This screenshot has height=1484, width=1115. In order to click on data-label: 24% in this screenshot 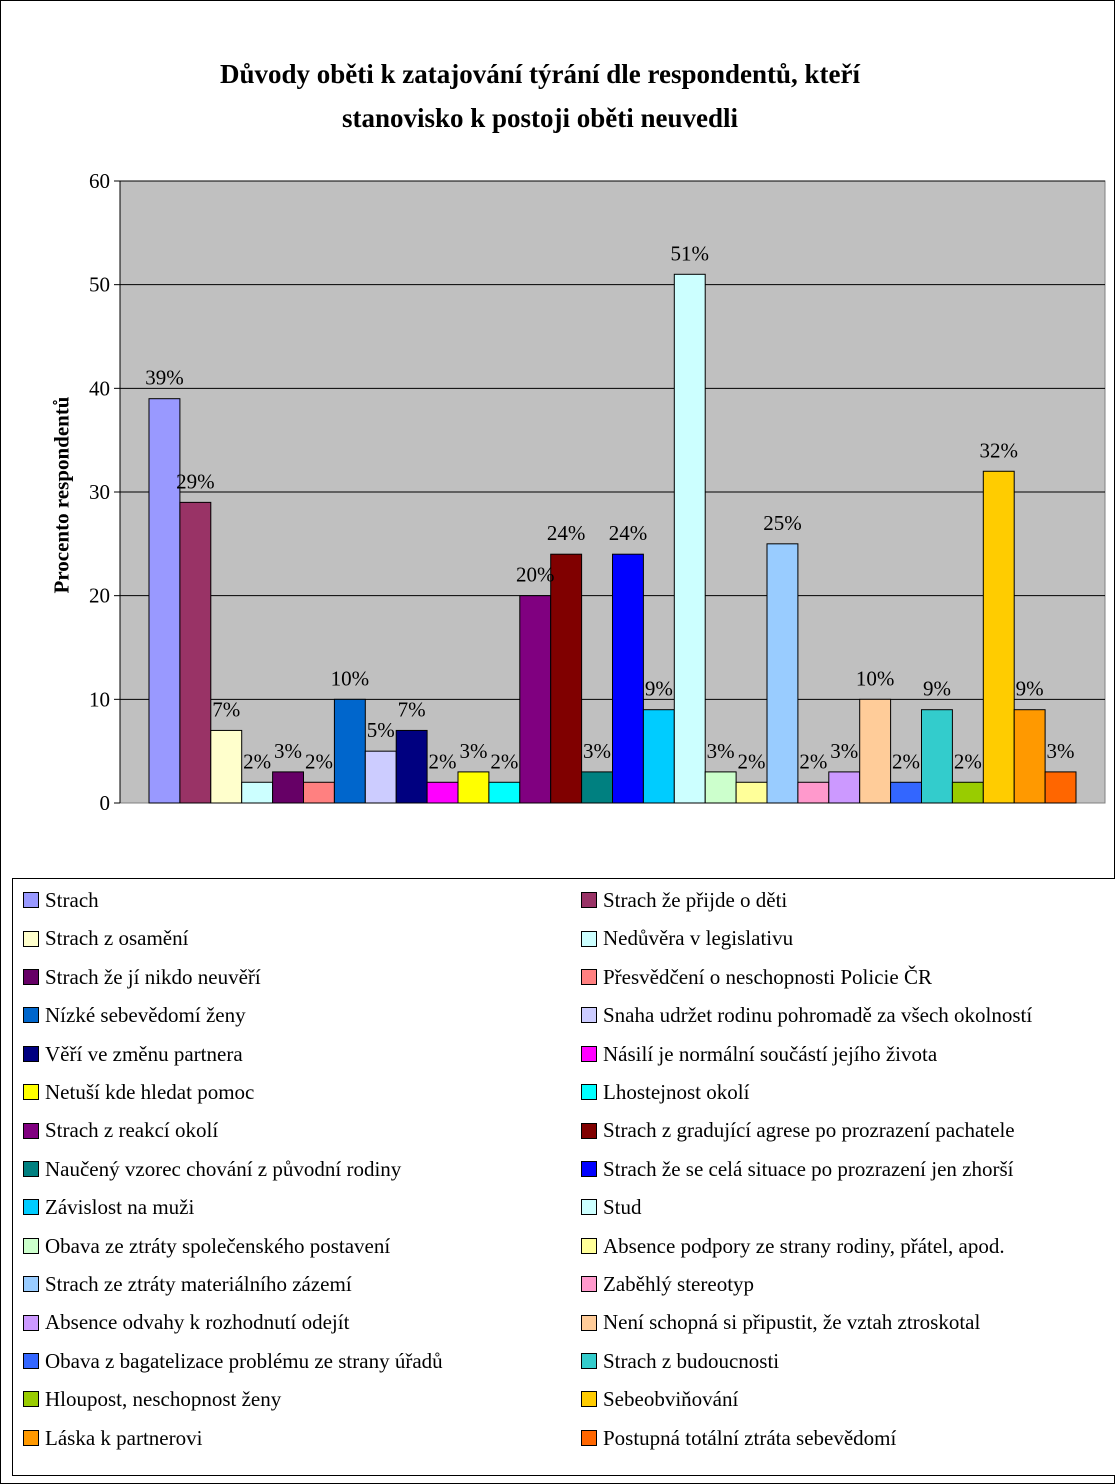, I will do `click(628, 533)`.